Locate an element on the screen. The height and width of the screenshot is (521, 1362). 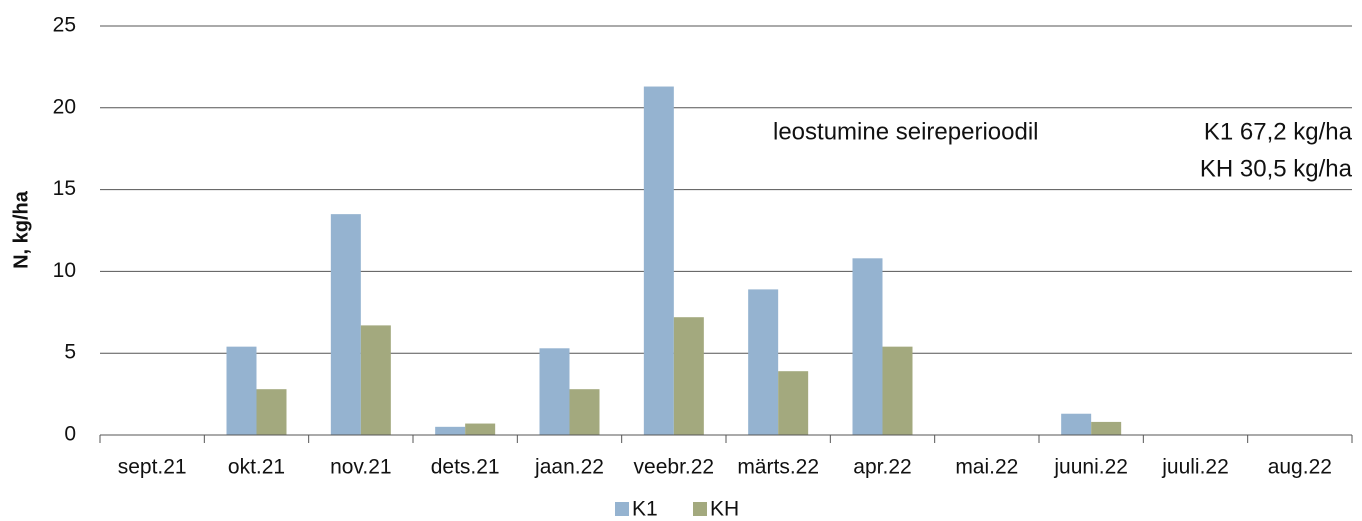
x-tick-label: juuli.22 is located at coordinates (1195, 467).